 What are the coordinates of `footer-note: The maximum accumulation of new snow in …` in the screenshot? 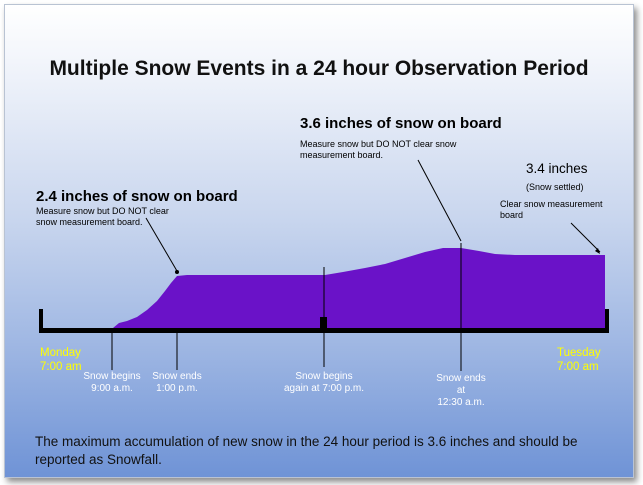 It's located at (306, 450).